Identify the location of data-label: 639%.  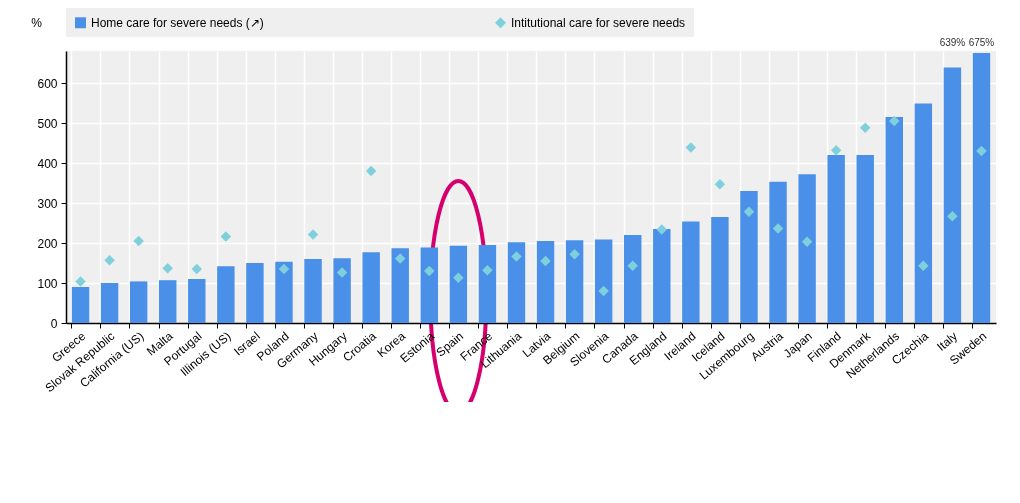
(952, 42).